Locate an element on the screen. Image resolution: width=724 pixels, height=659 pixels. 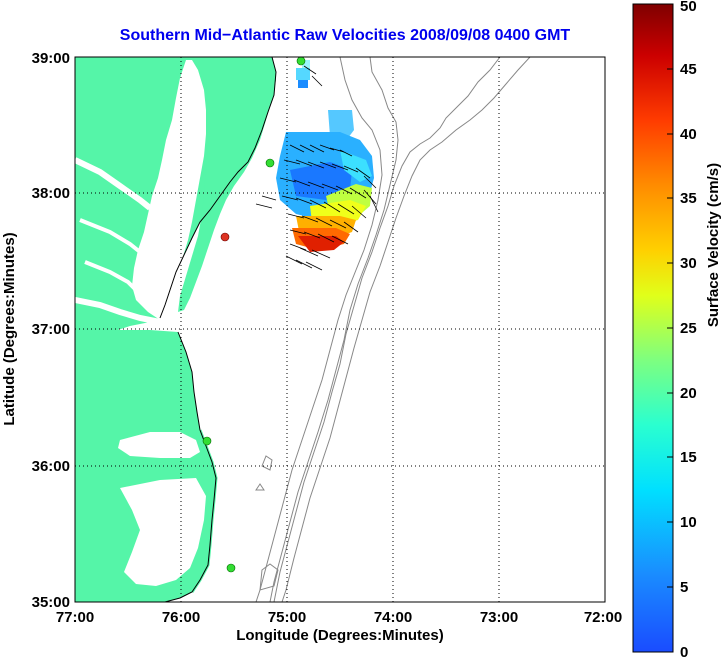
york-river is located at coordinates (111, 276).